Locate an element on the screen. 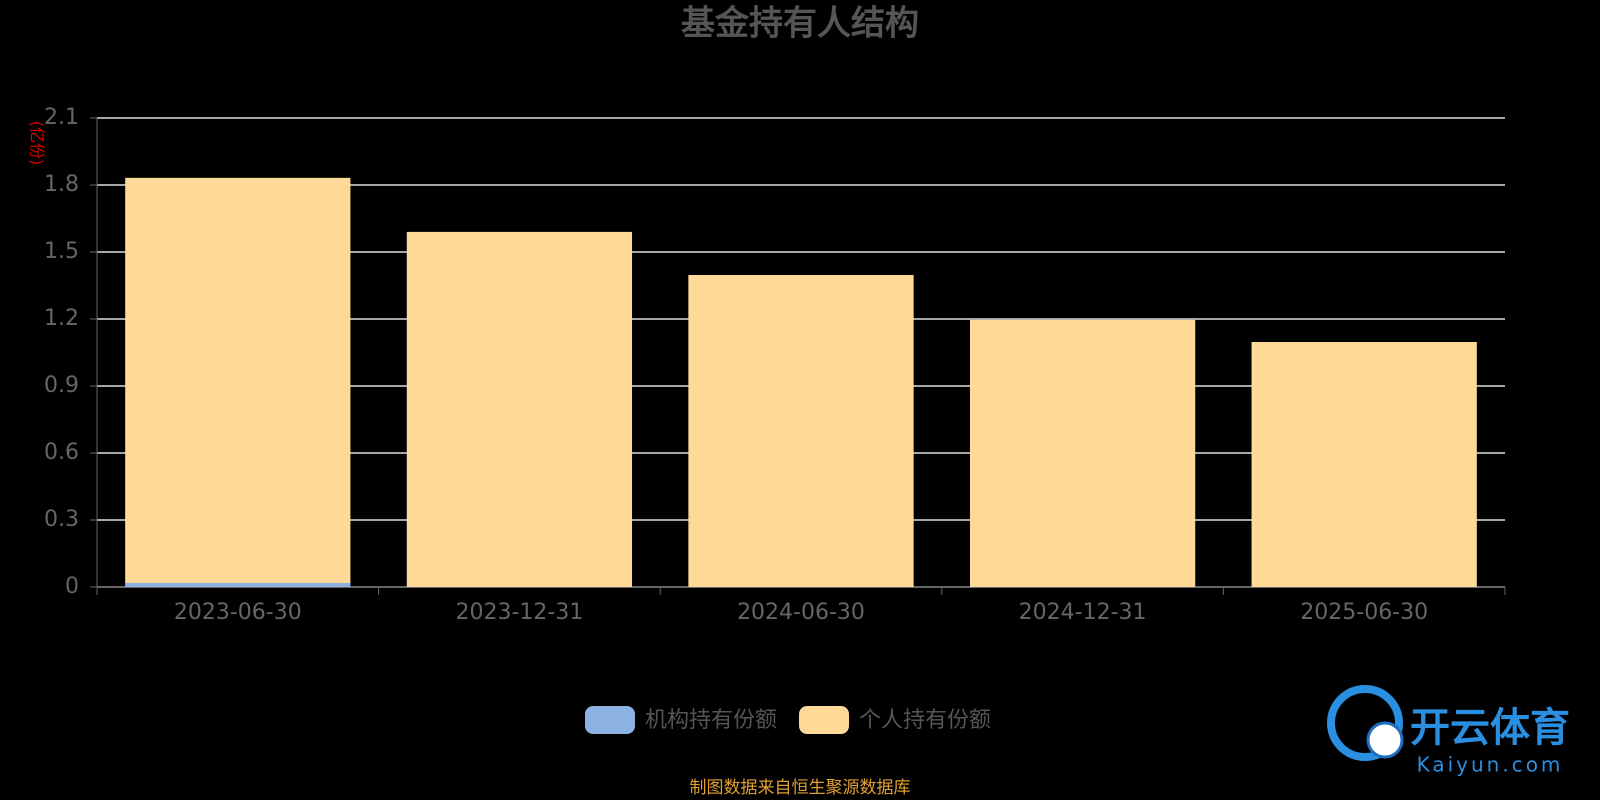  y-tick-label: 1.5 is located at coordinates (61, 251).